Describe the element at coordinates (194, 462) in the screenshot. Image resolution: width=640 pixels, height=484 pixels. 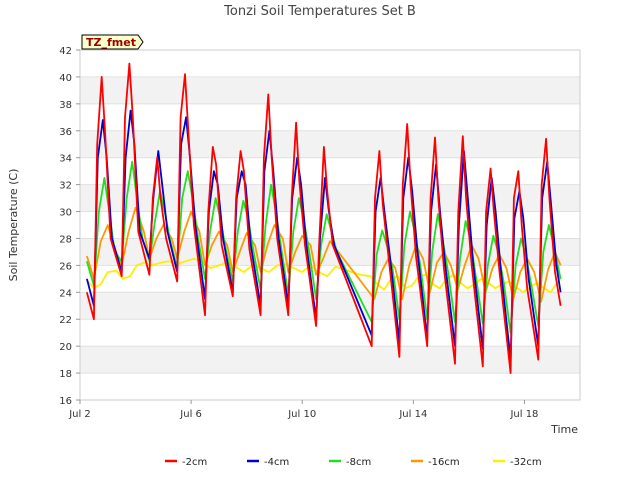
I see `legend-label: -2cm` at that location.